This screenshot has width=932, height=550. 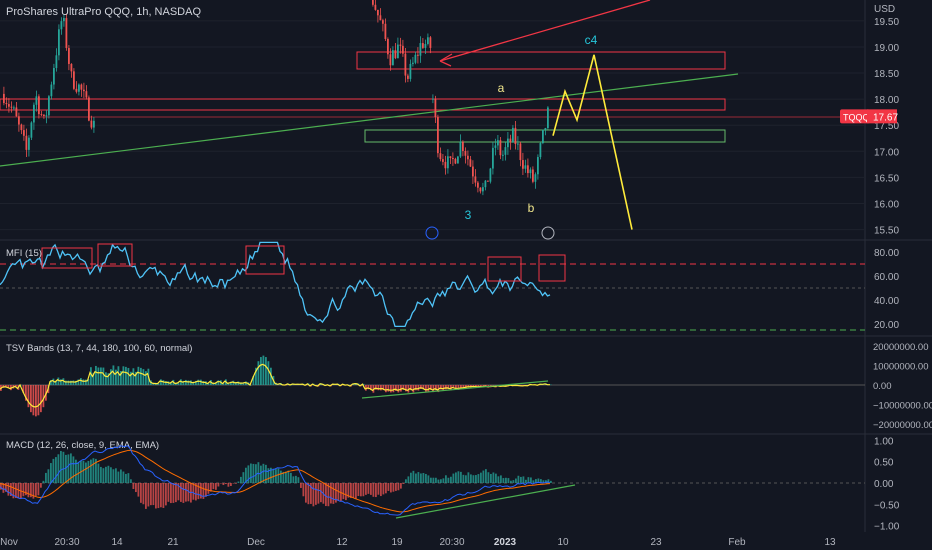 I want to click on split-marker-icon, so click(x=548, y=233).